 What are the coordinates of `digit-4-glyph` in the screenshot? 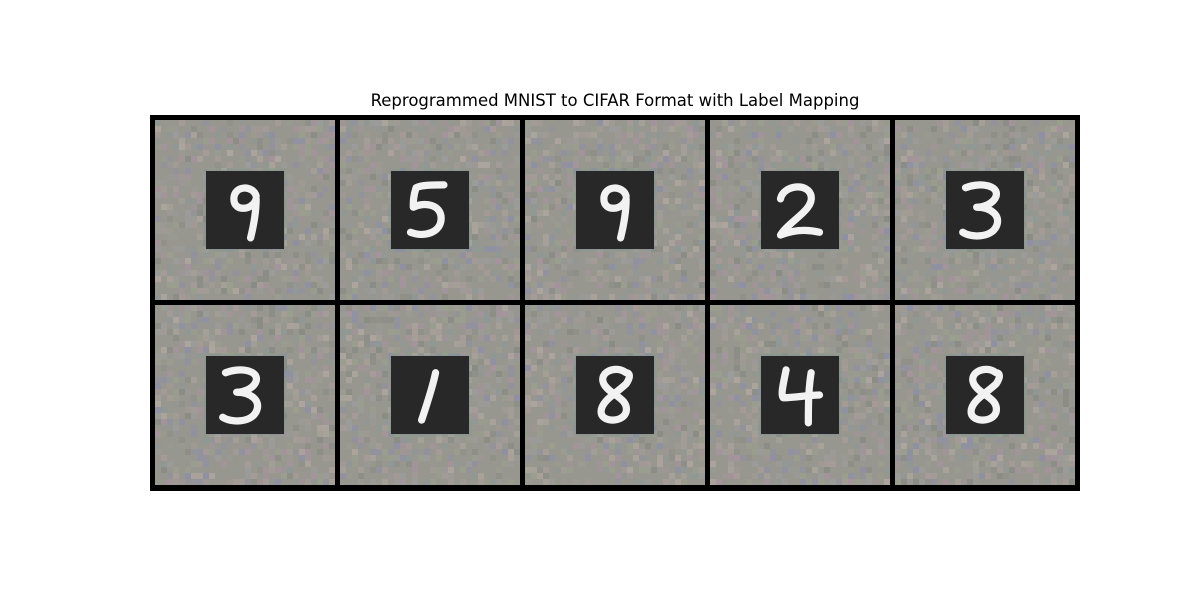 It's located at (800, 395).